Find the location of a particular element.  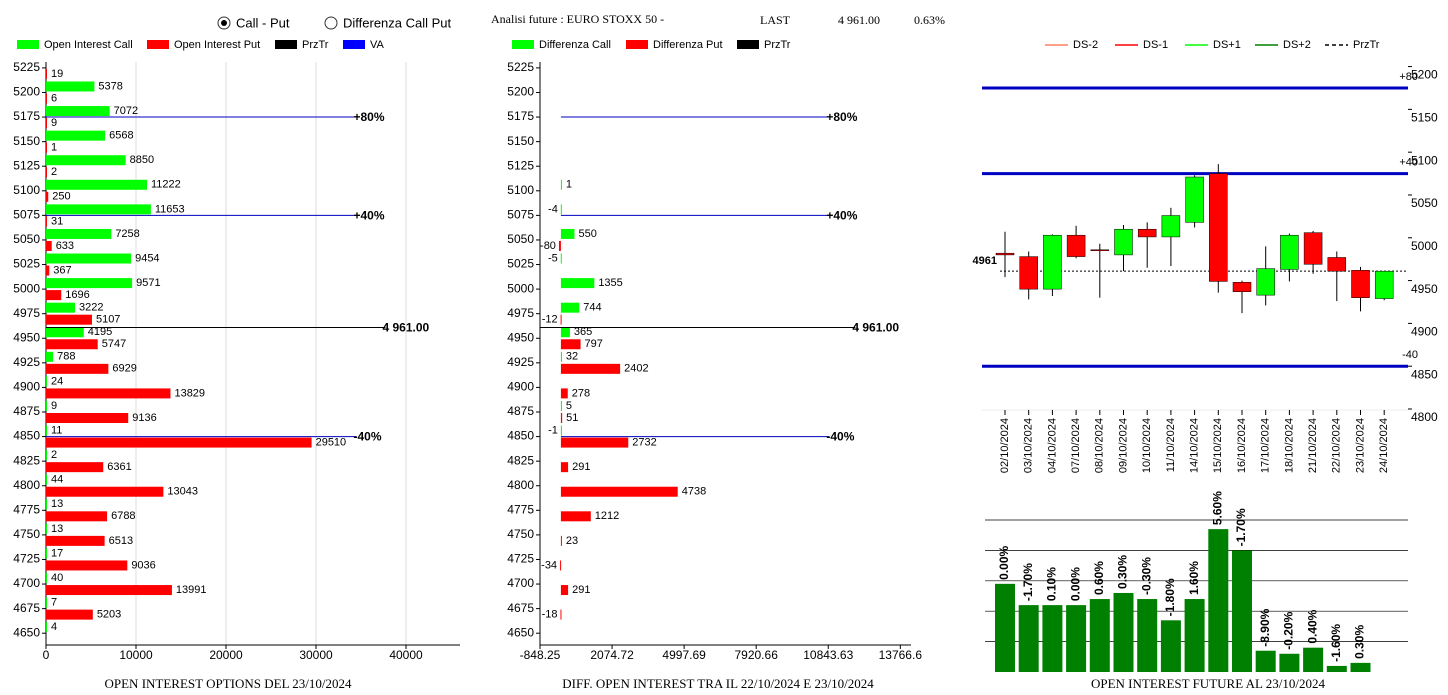

value-label: 7 is located at coordinates (54, 603).